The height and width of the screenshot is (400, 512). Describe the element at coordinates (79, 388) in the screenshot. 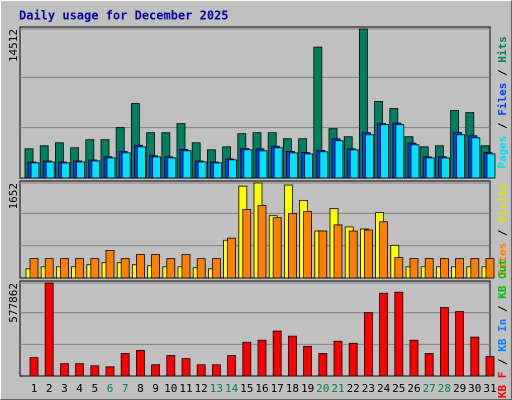

I see `x-tick-label: 4` at that location.